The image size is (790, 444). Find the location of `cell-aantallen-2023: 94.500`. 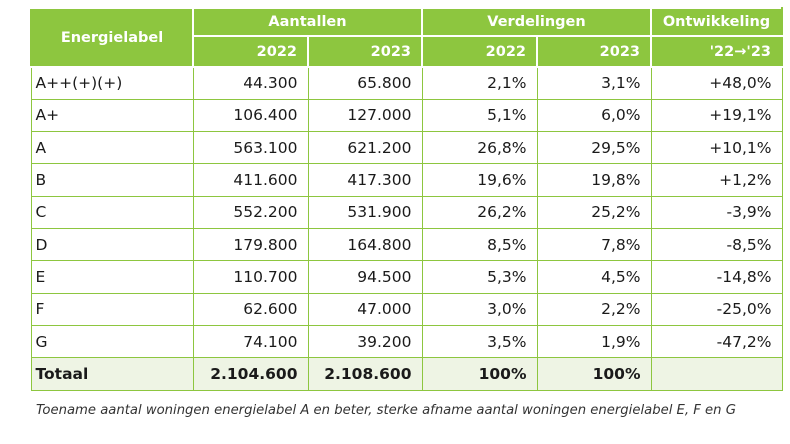

cell-aantallen-2023: 94.500 is located at coordinates (365, 277).